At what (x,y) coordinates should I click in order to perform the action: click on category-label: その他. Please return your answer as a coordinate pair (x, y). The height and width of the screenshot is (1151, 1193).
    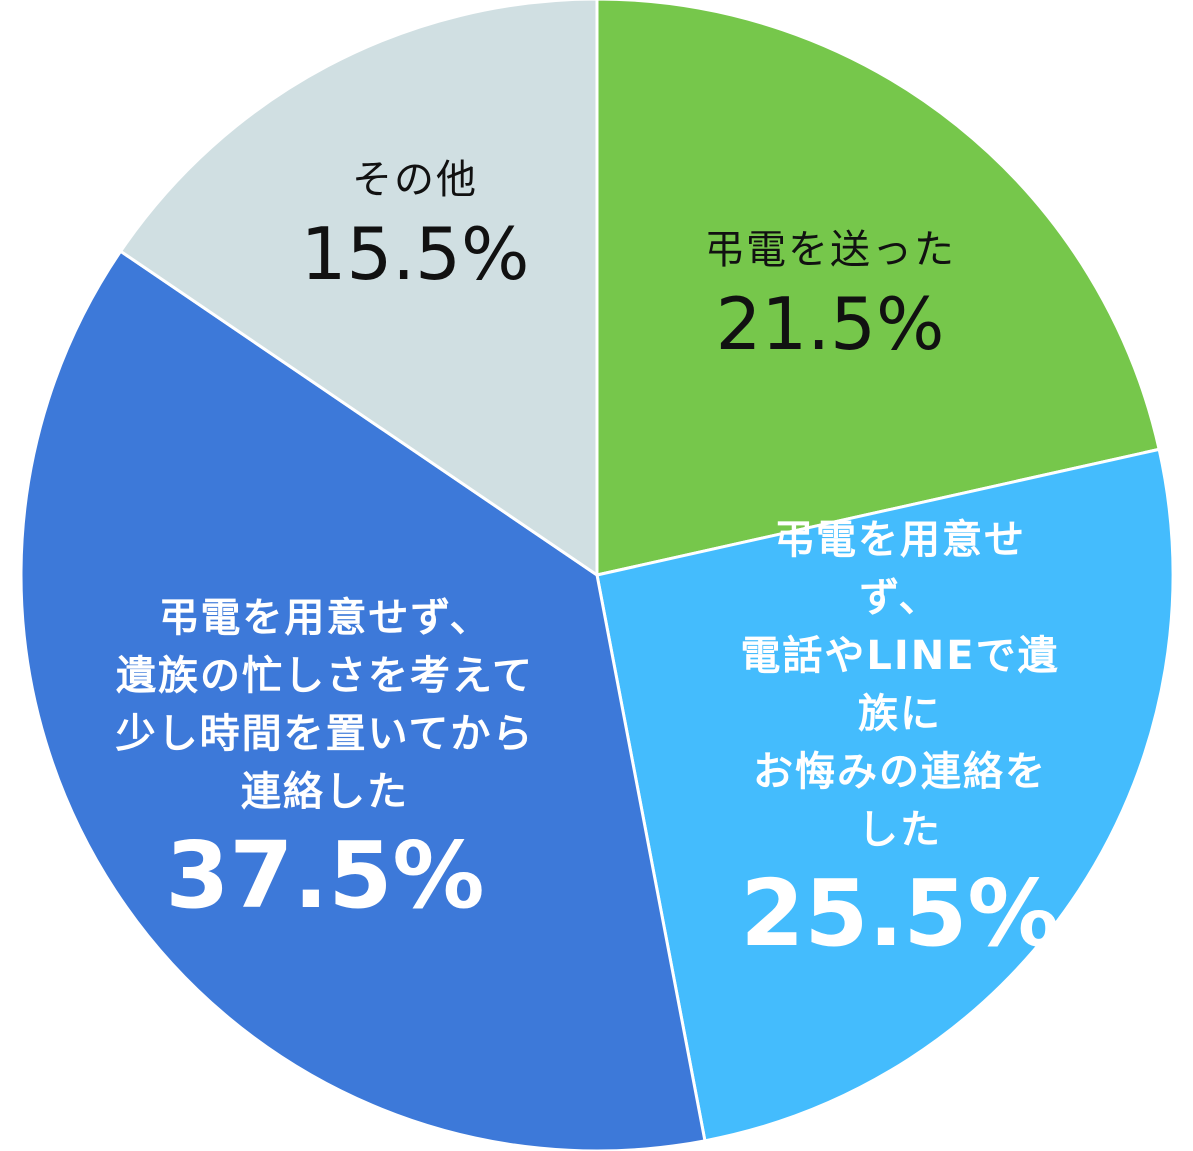
    Looking at the image, I should click on (414, 180).